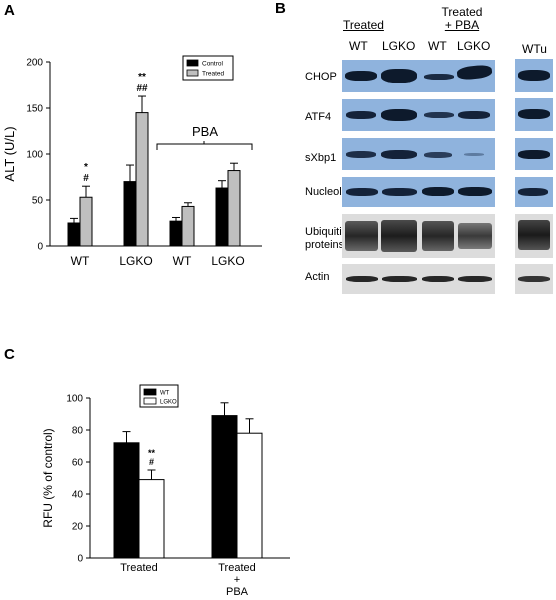 This screenshot has width=556, height=600. What do you see at coordinates (534, 49) in the screenshot?
I see `wb-lane-wtu: WTu` at bounding box center [534, 49].